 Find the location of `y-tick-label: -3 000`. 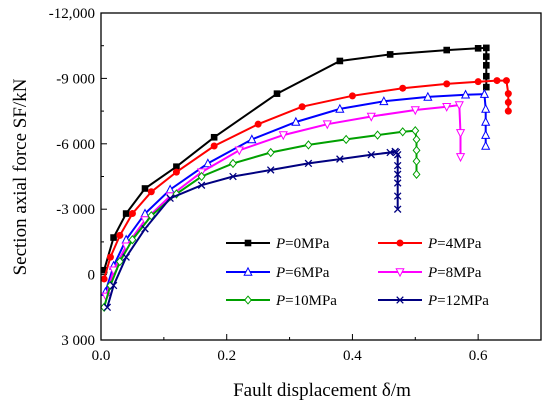

y-tick-label: -3 000 is located at coordinates (75, 210).